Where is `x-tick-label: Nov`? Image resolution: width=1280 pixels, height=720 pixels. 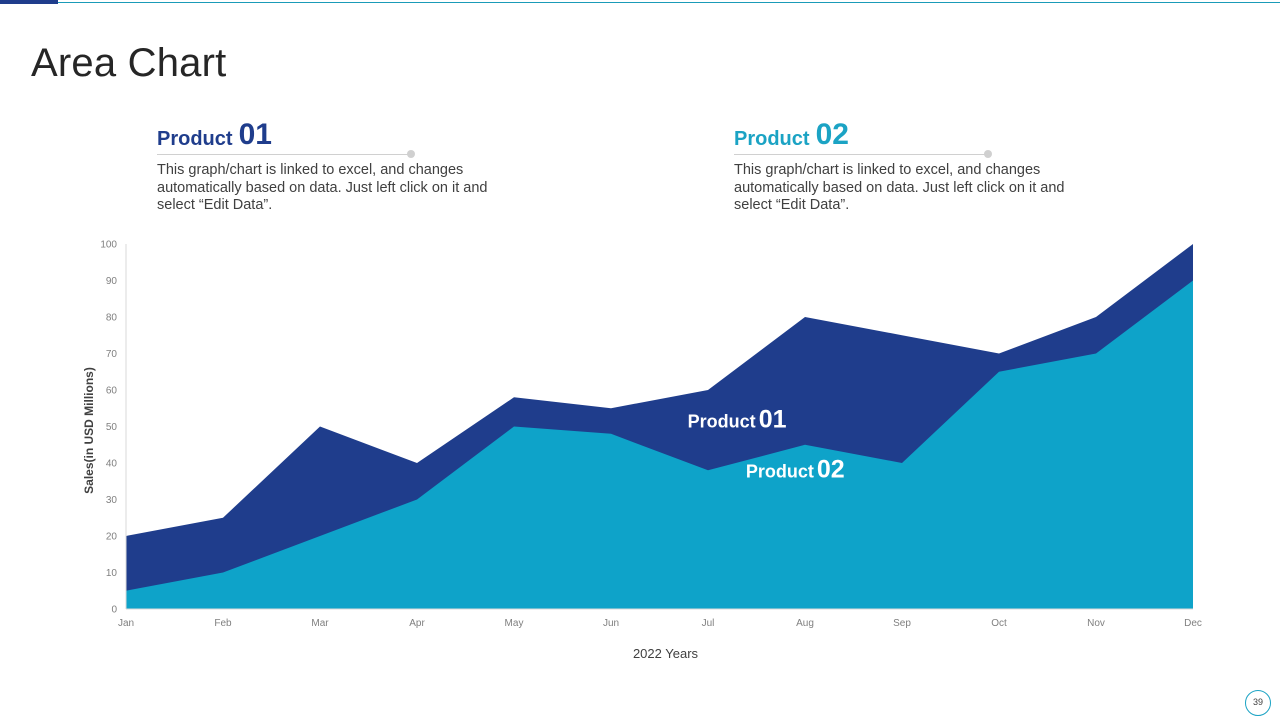 x-tick-label: Nov is located at coordinates (1096, 623).